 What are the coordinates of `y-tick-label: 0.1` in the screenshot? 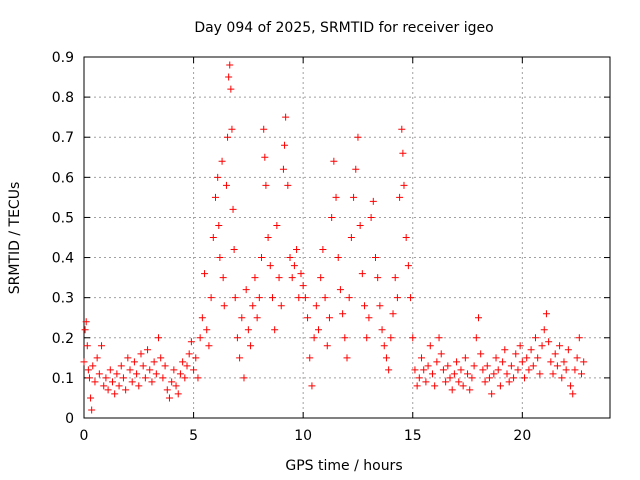 It's located at (63, 379).